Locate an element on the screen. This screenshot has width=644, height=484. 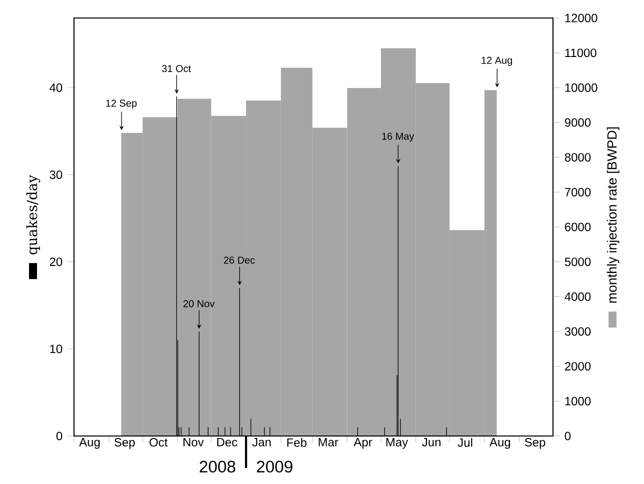
y2-axis-title: monthly injection rate [BWPD] is located at coordinates (613, 215).